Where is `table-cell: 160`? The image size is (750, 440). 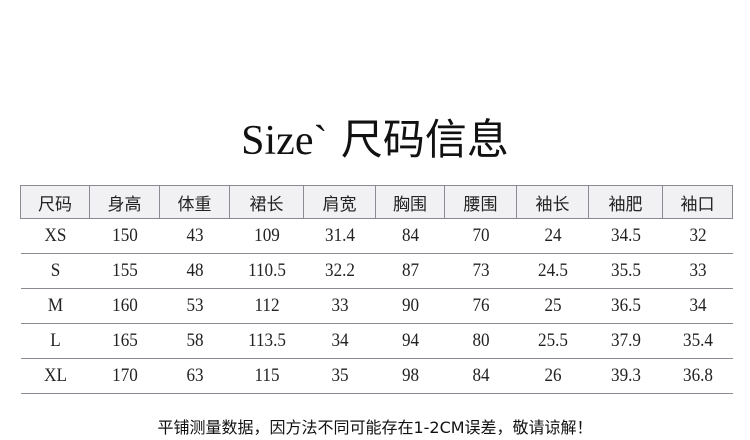
table-cell: 160 is located at coordinates (124, 306).